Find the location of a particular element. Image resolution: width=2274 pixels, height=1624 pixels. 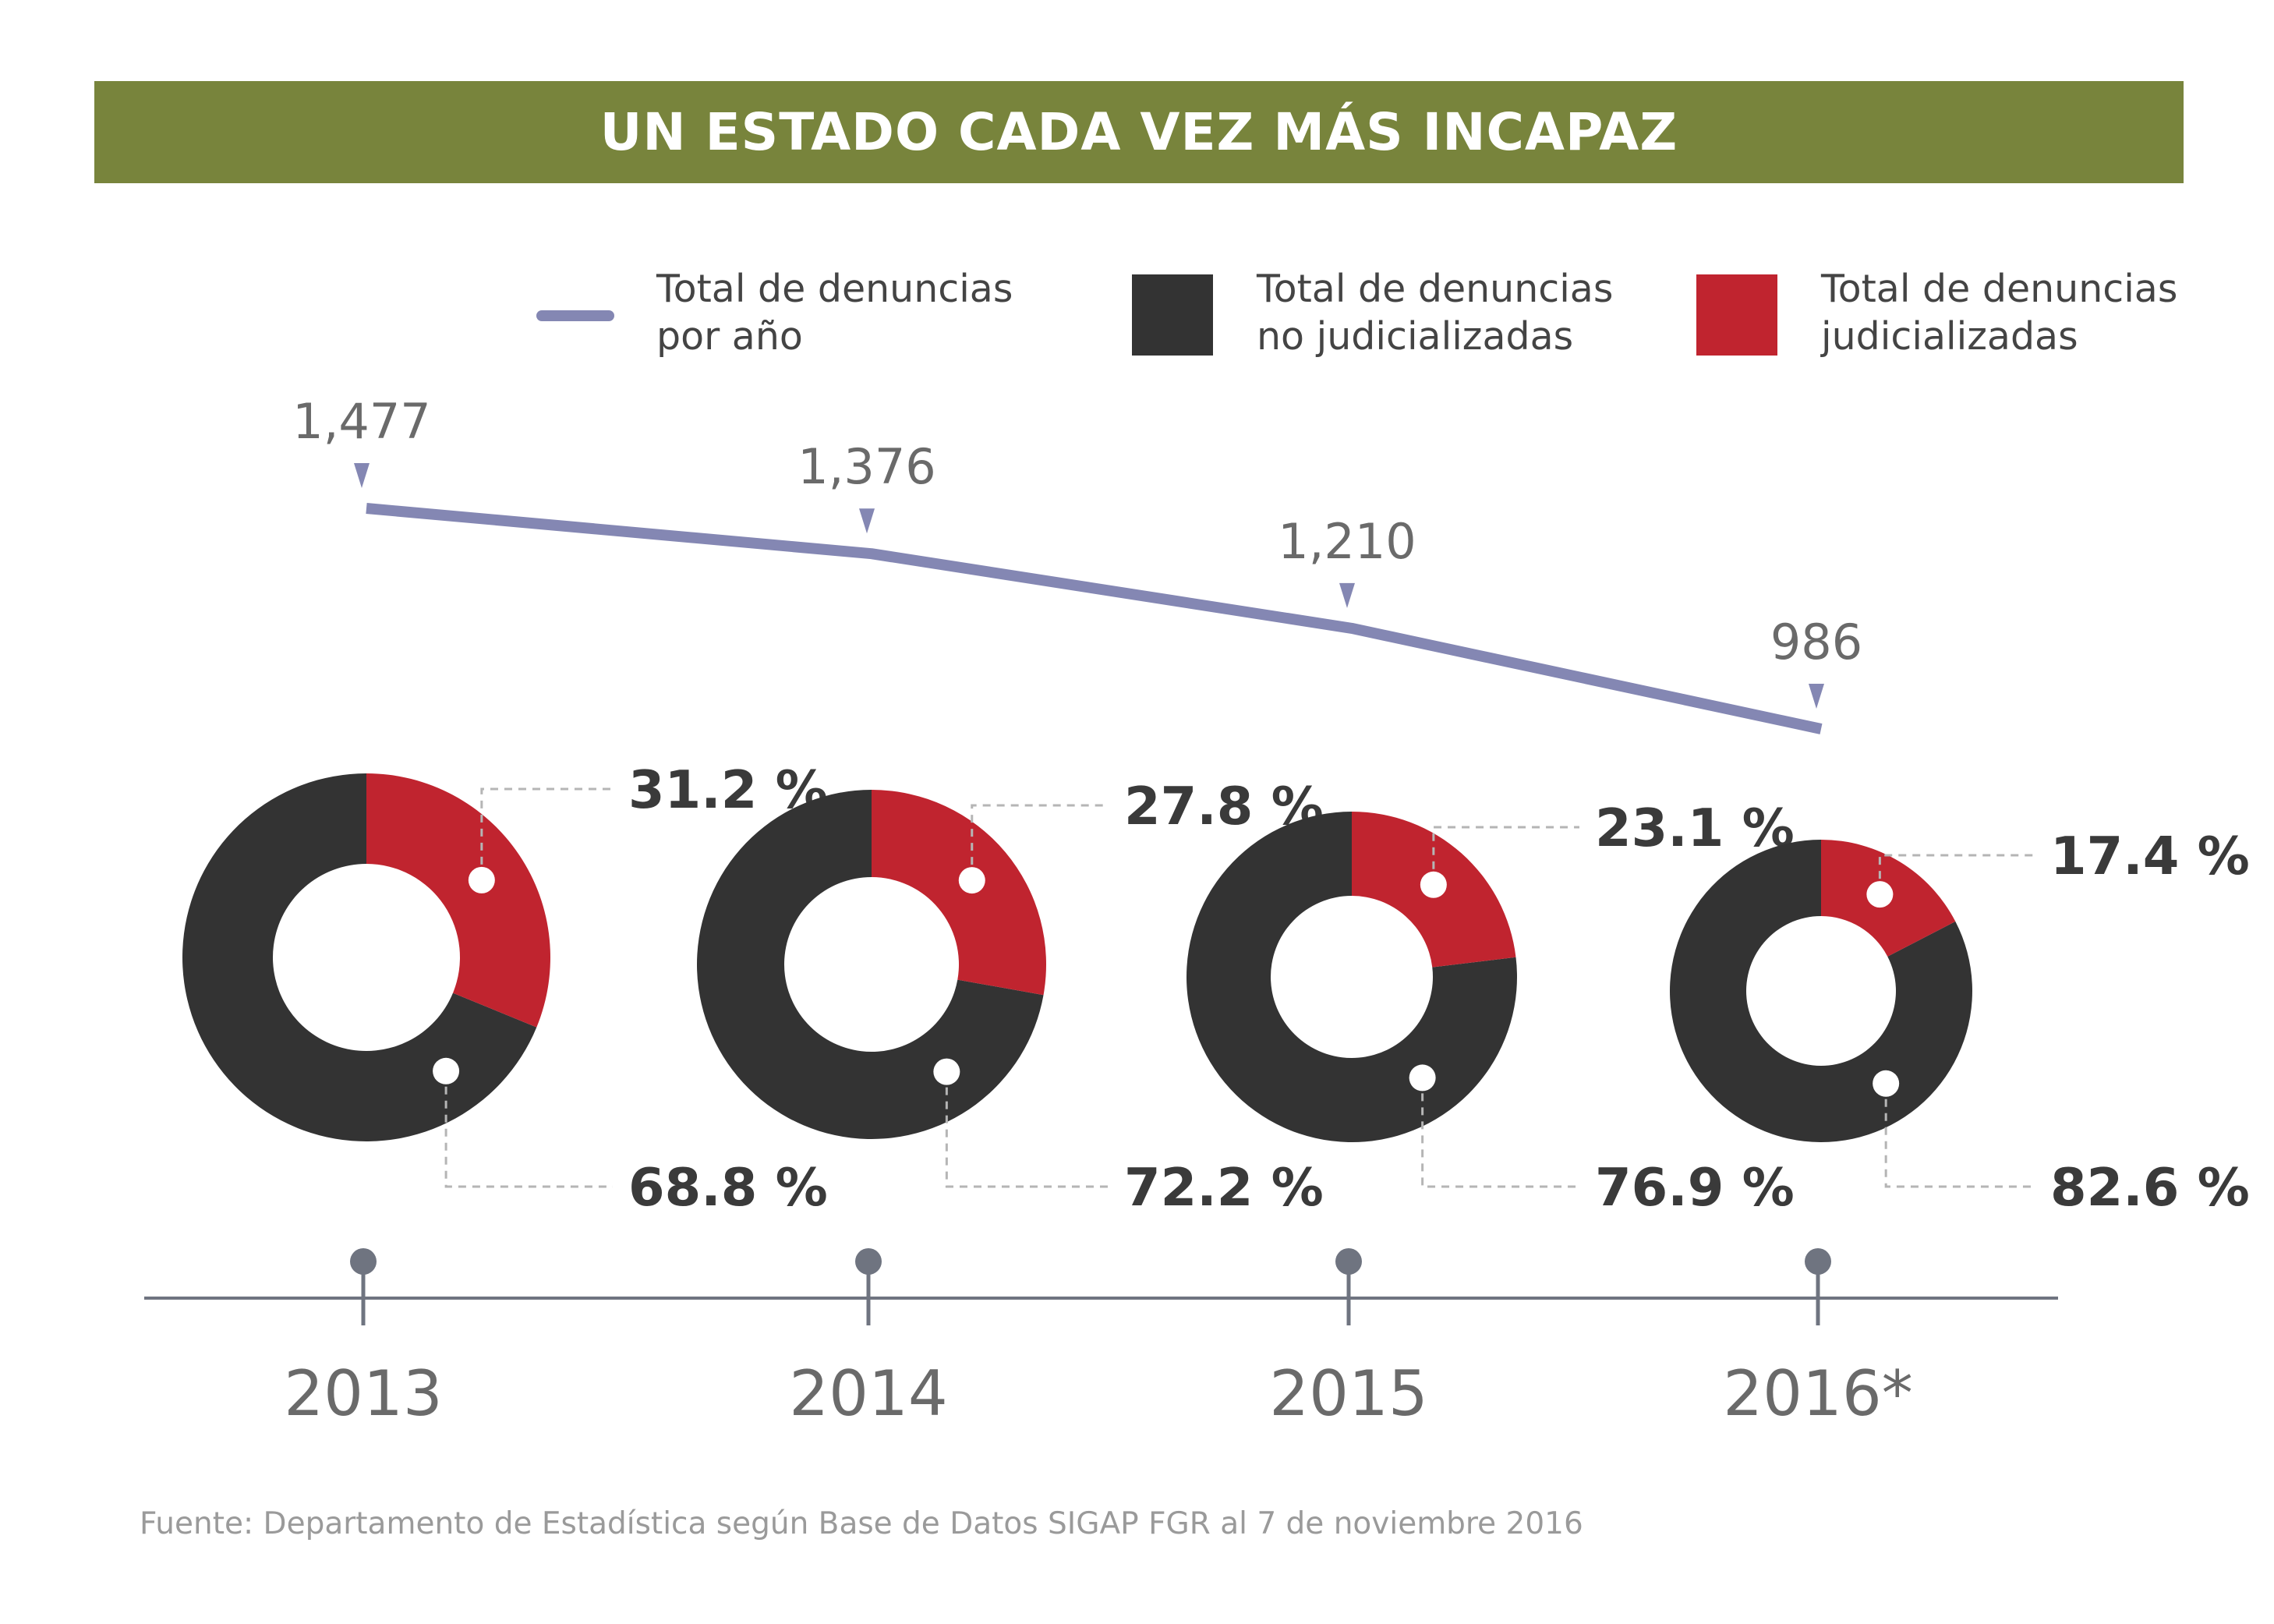

donut-2014: 27.8 %72.2 % is located at coordinates (1010, 997).